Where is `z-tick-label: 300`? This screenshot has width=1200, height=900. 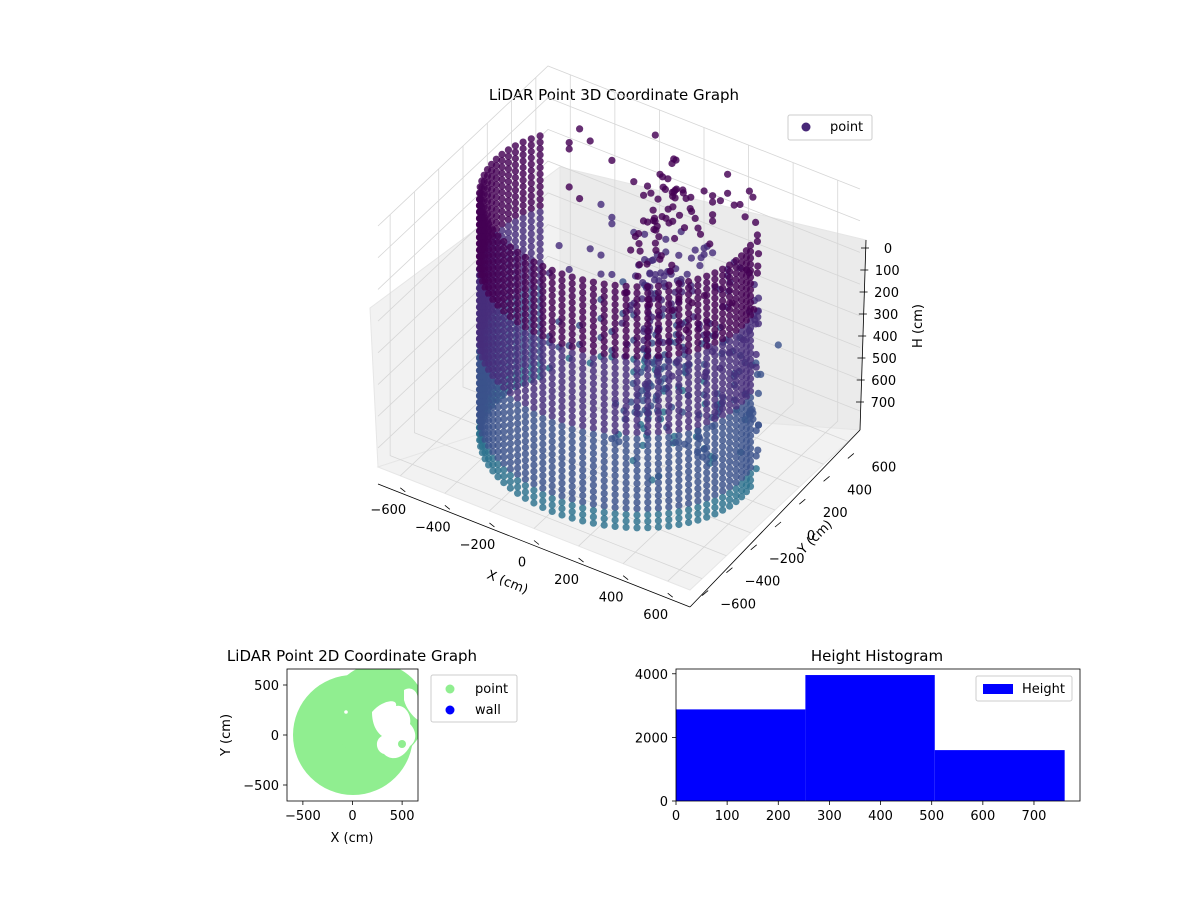
z-tick-label: 300 is located at coordinates (885, 315).